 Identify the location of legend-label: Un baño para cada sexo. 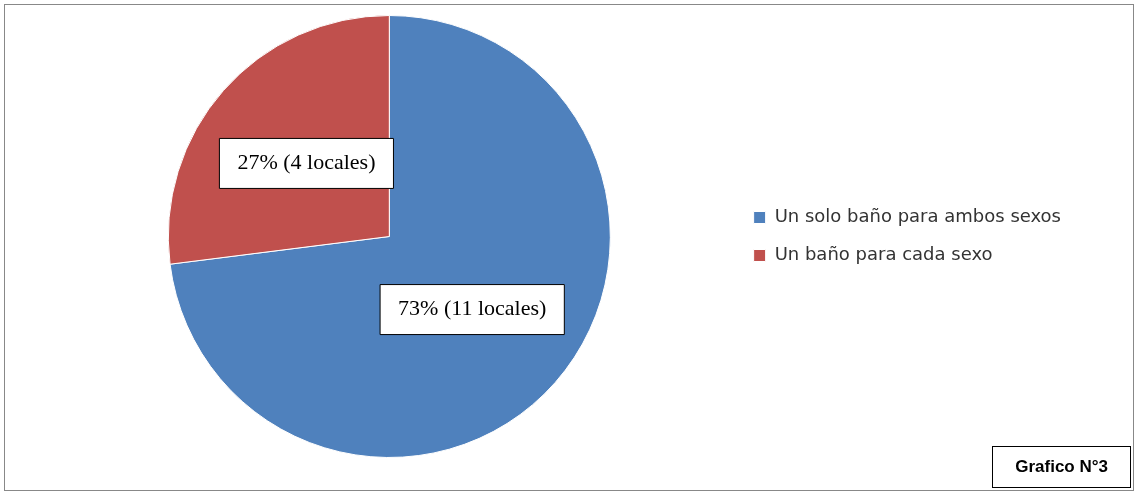
(883, 254).